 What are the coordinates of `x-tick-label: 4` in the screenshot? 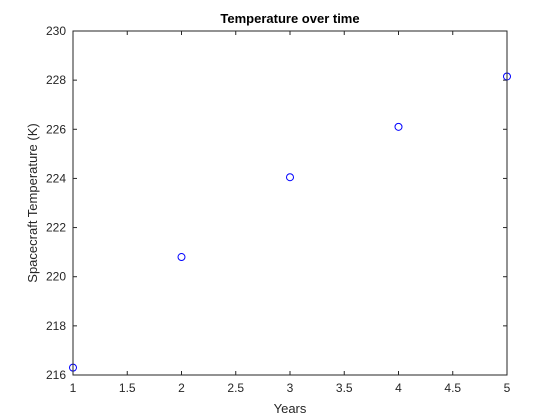 It's located at (398, 388).